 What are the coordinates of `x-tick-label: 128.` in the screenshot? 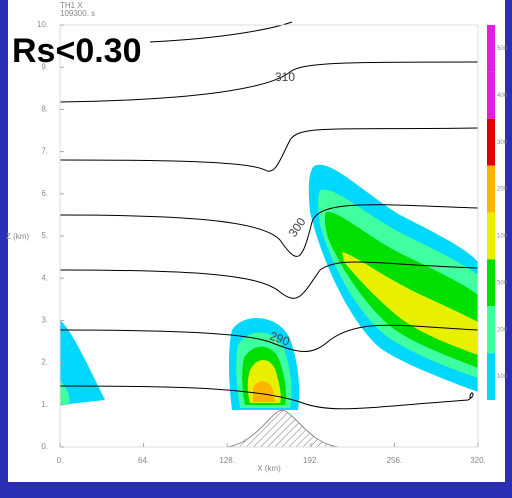 It's located at (227, 460).